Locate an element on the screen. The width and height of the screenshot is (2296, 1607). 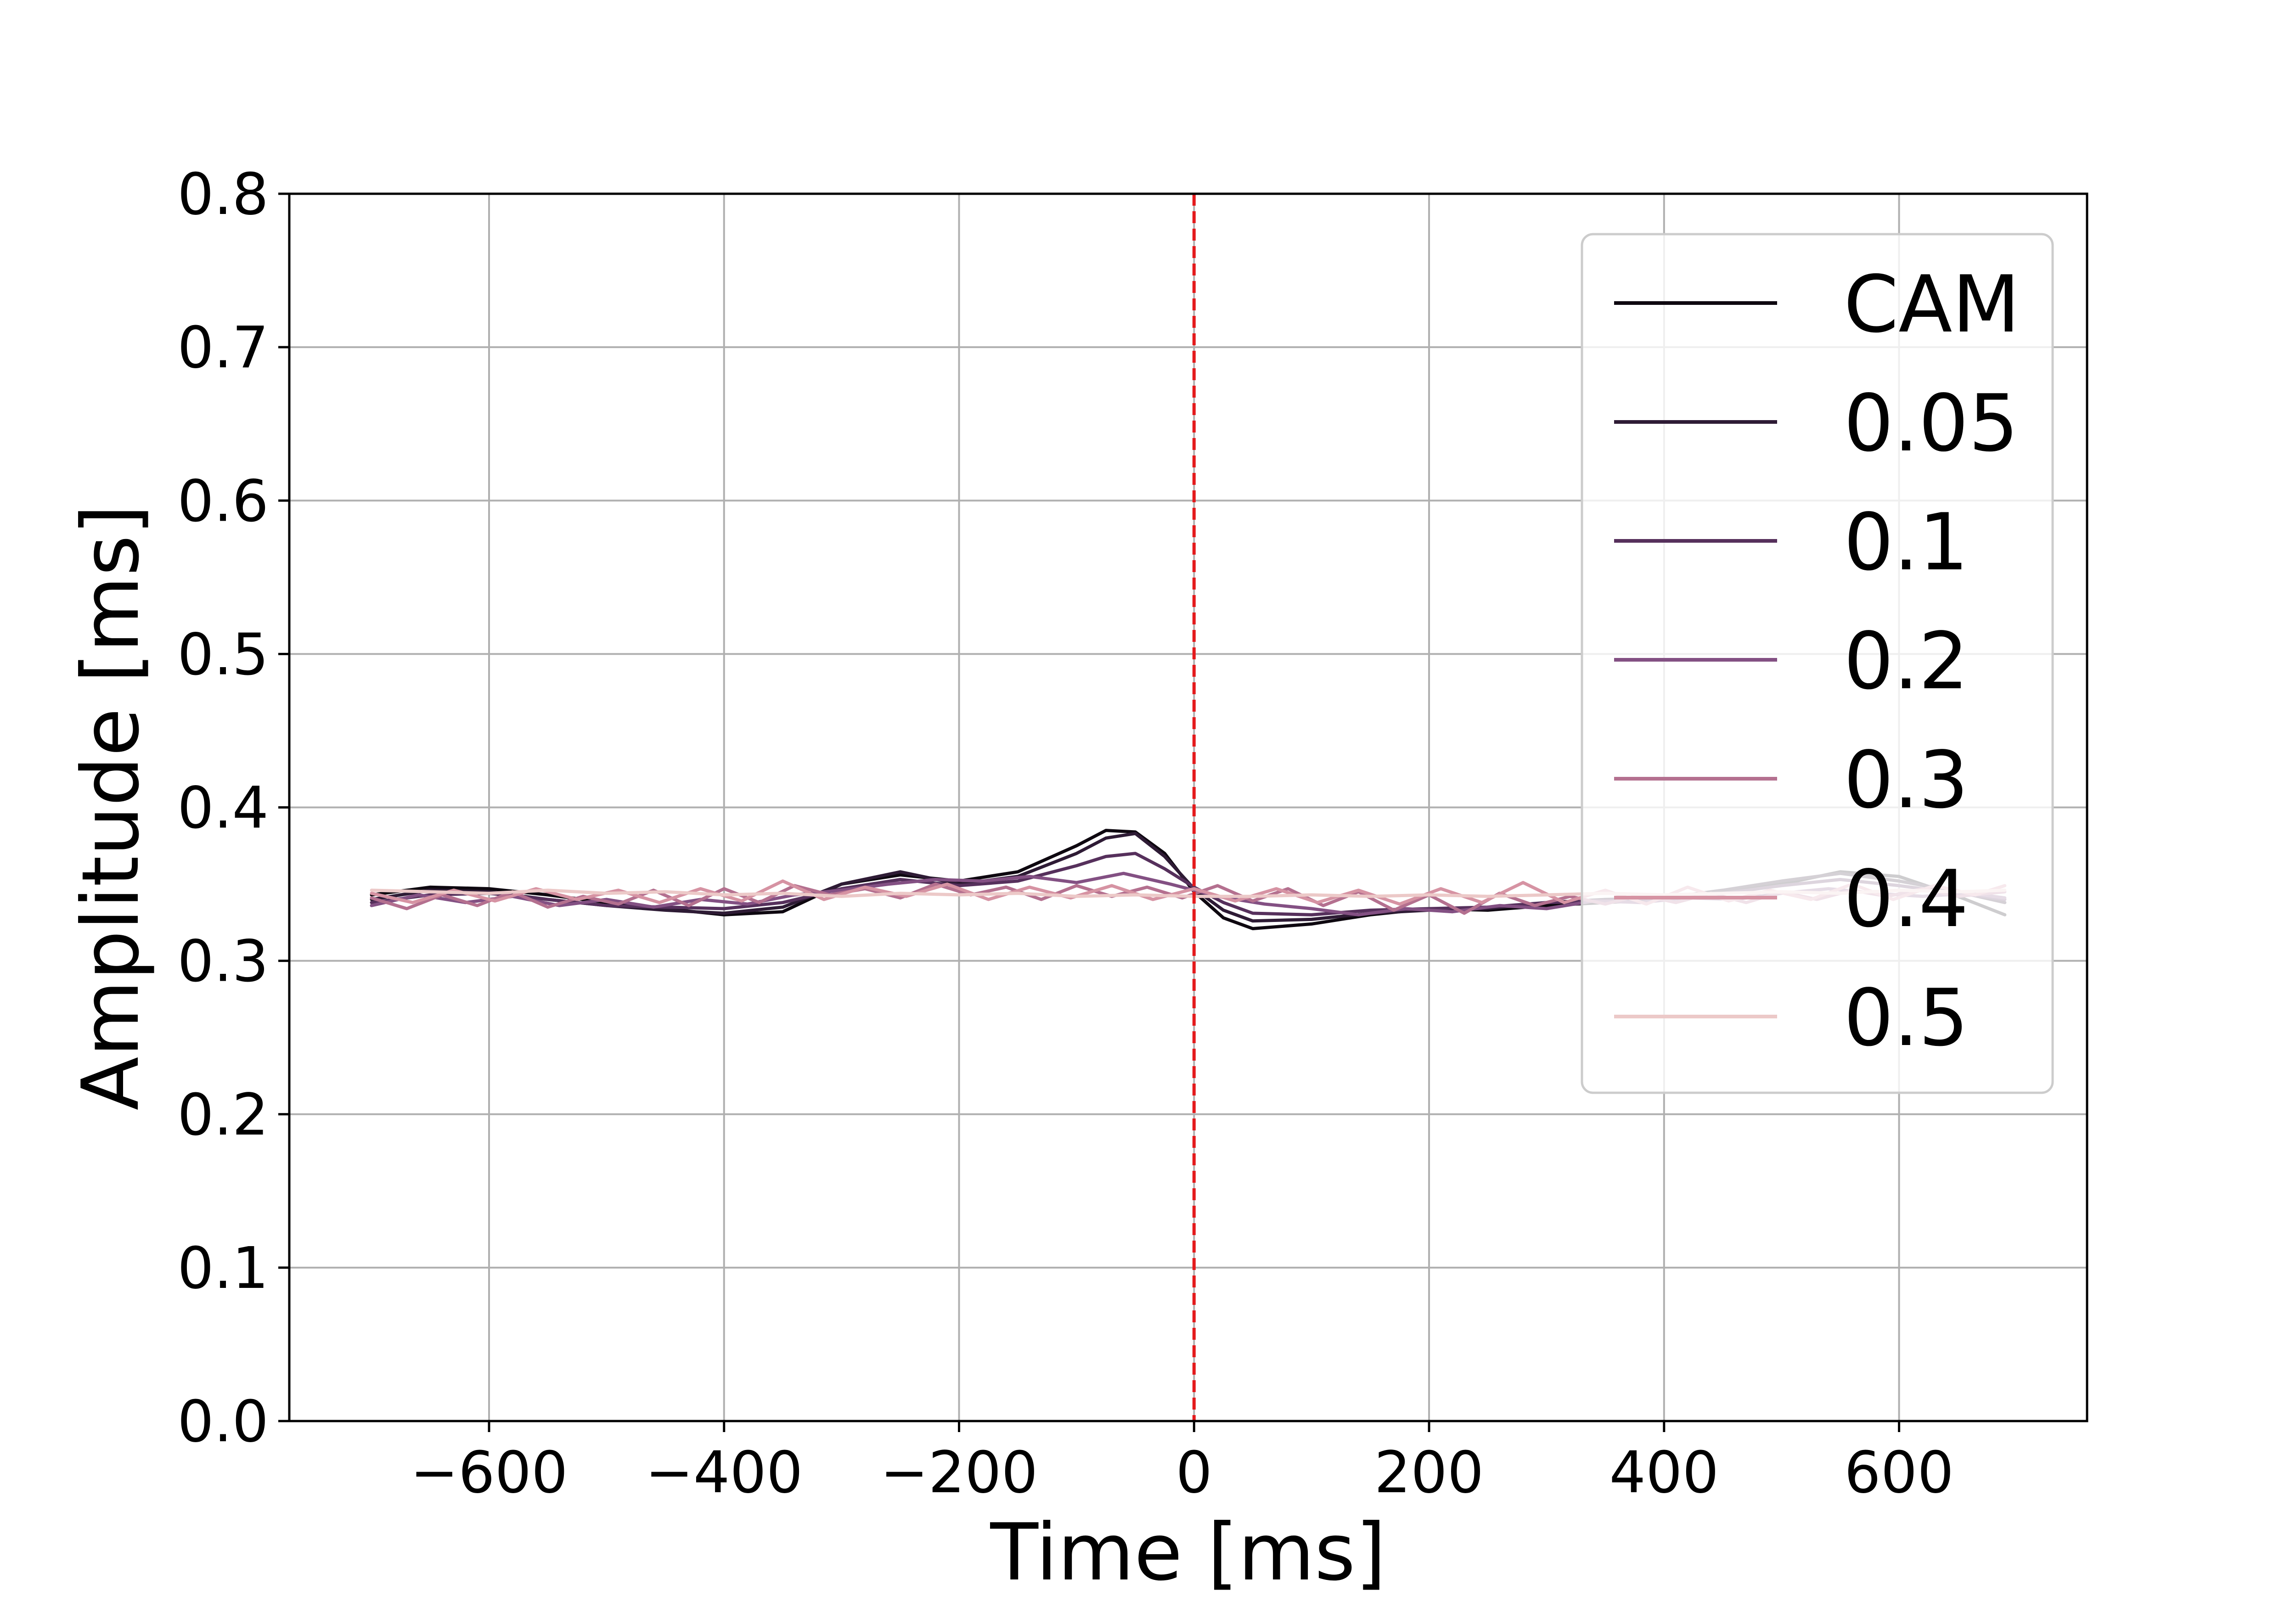
x-tick-label: 200 is located at coordinates (1429, 1472).